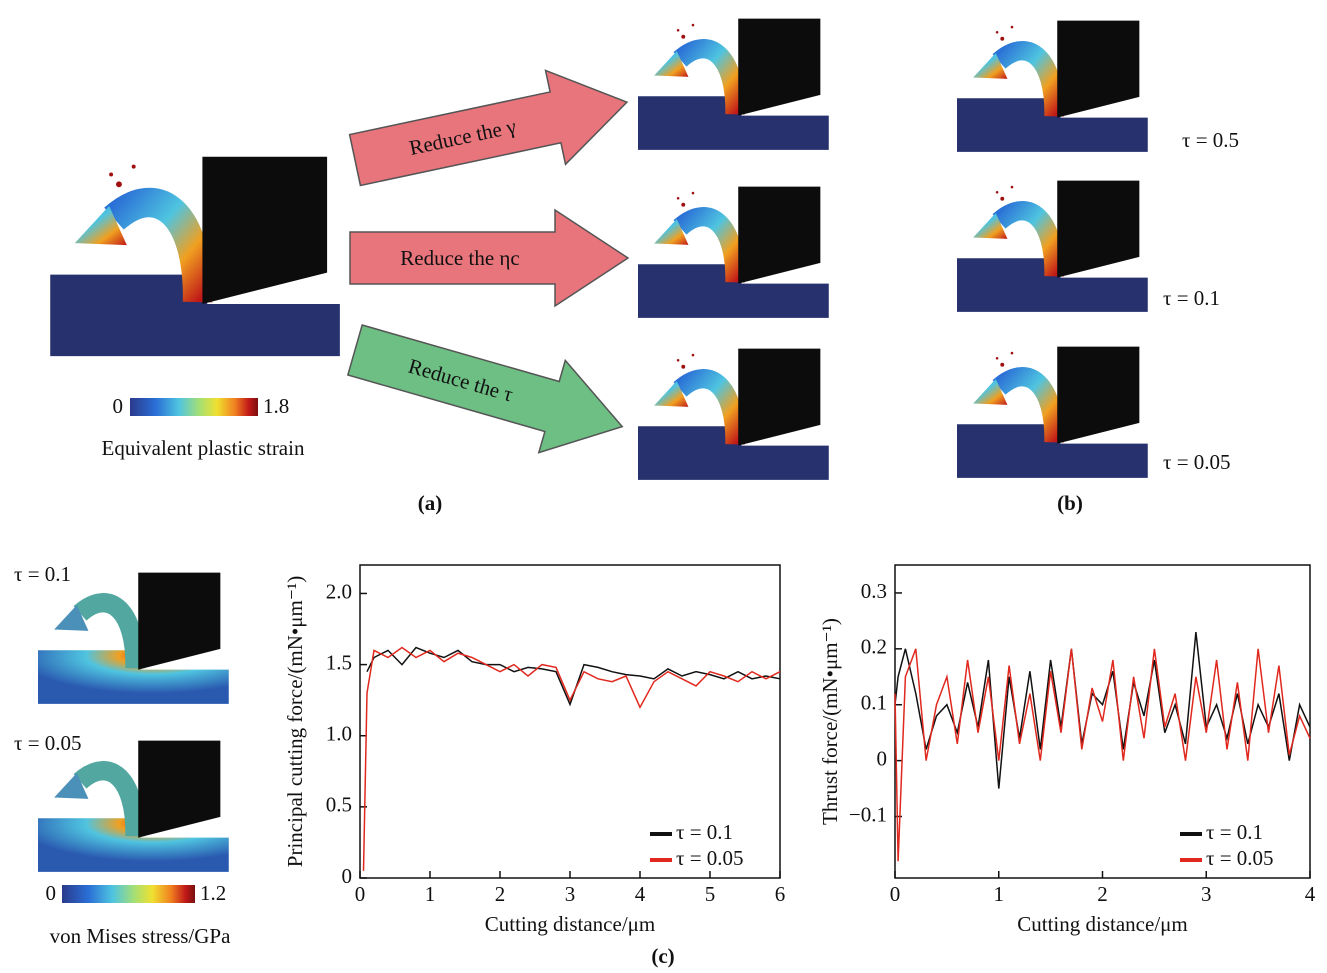 The image size is (1327, 973). Describe the element at coordinates (874, 647) in the screenshot. I see `y-tick-label: 0.2` at that location.